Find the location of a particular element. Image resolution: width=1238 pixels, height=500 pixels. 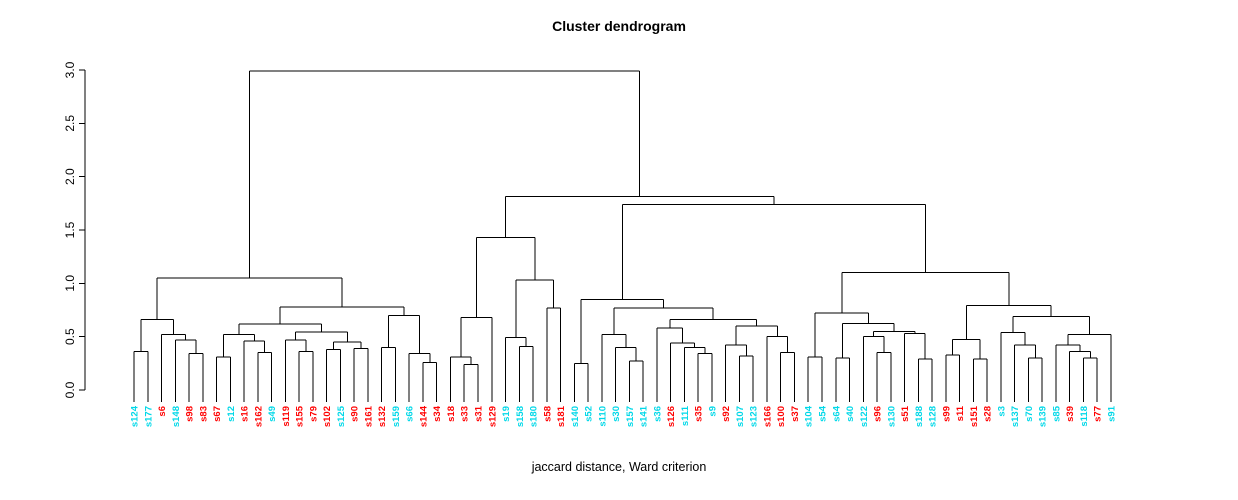

leaf-label: s9 is located at coordinates (712, 411).